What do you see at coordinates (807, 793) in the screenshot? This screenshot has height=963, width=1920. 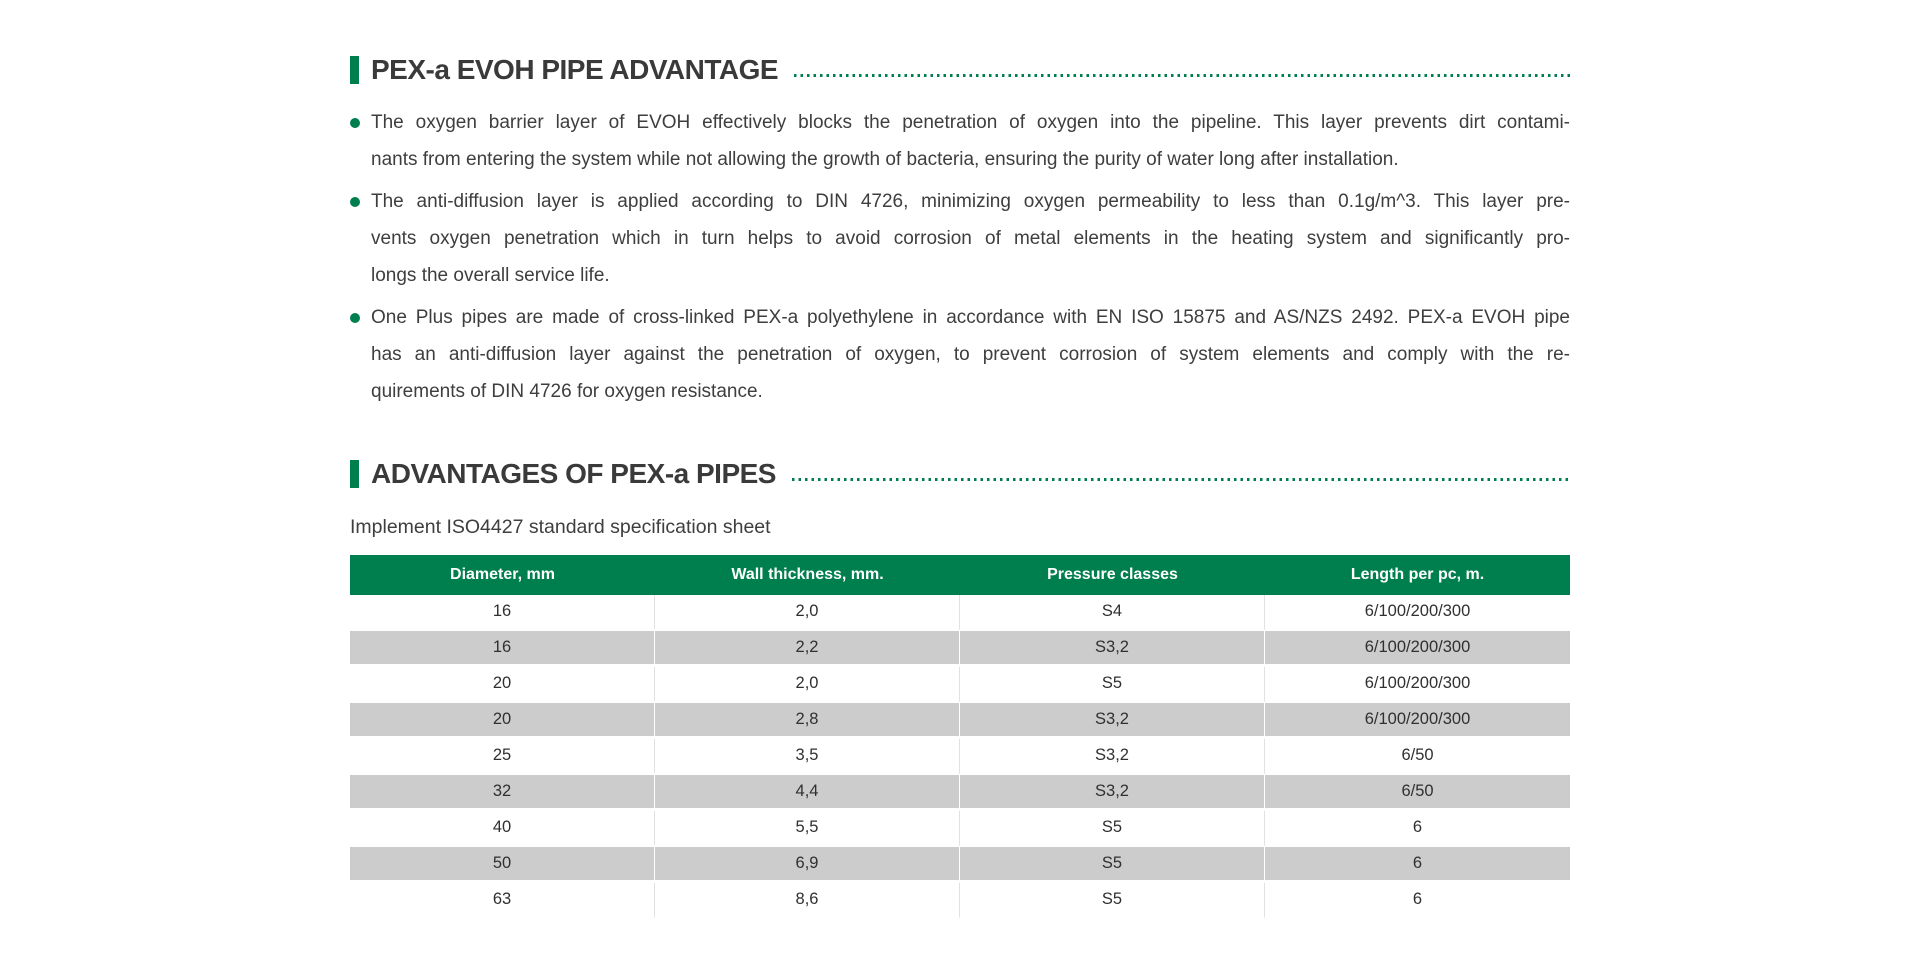 I see `table-cell: 4,4` at bounding box center [807, 793].